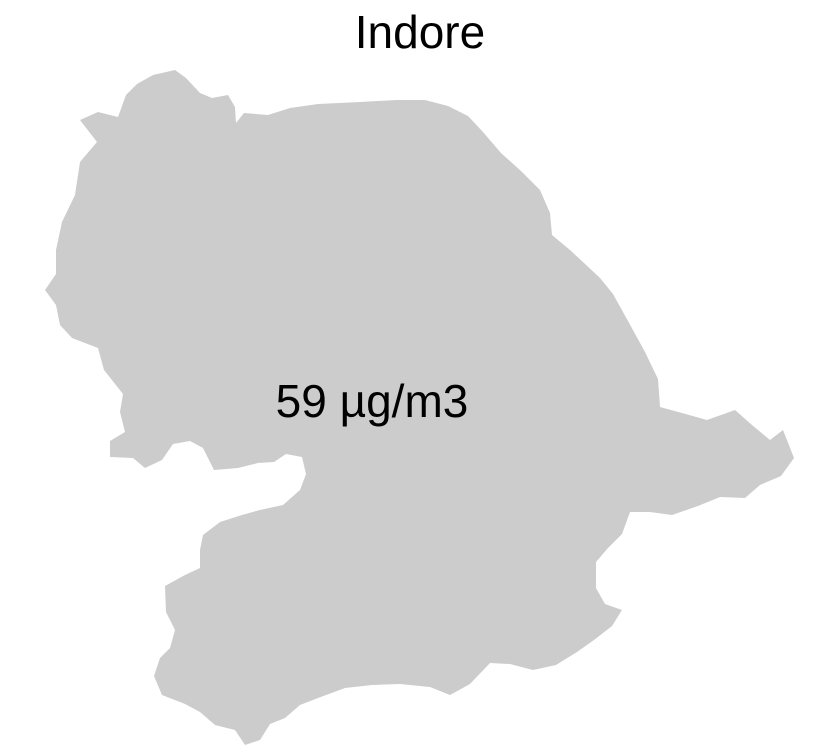 The image size is (840, 751). I want to click on pollution-value-label: 59 µg/m3, so click(372, 401).